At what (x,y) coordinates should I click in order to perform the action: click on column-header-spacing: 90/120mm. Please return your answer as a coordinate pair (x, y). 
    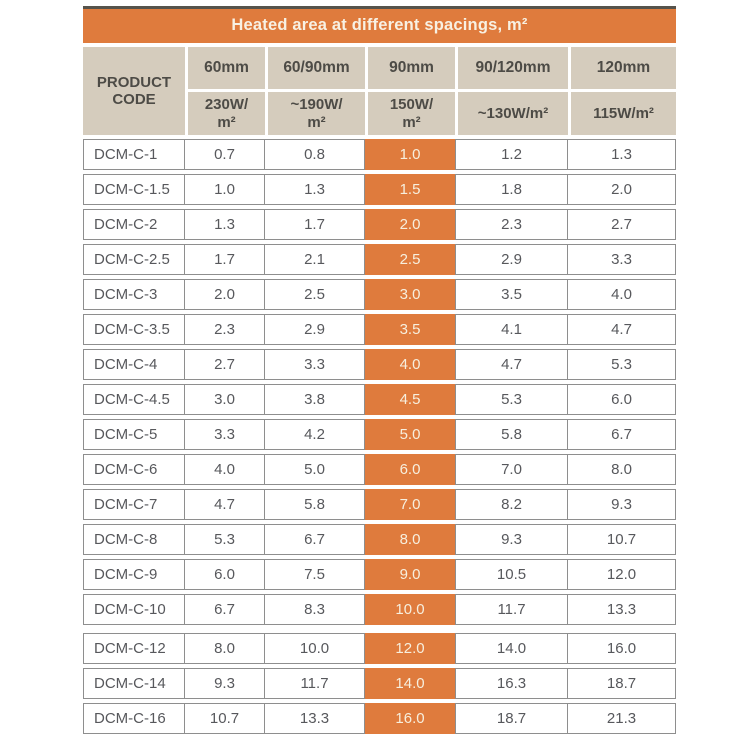
    Looking at the image, I should click on (511, 68).